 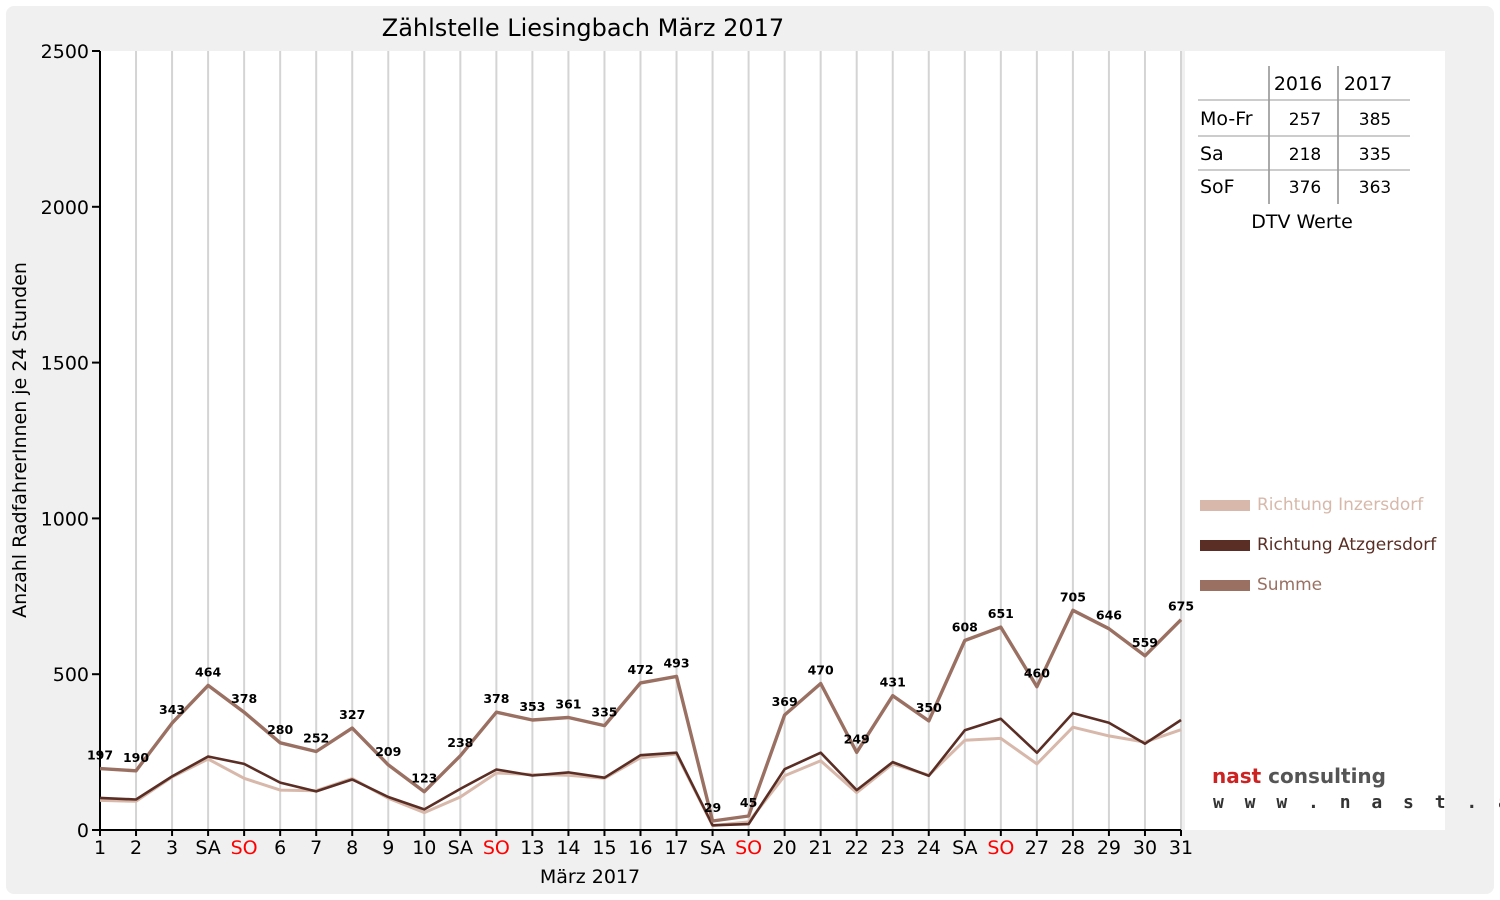 What do you see at coordinates (1145, 642) in the screenshot?
I see `data-label: 559` at bounding box center [1145, 642].